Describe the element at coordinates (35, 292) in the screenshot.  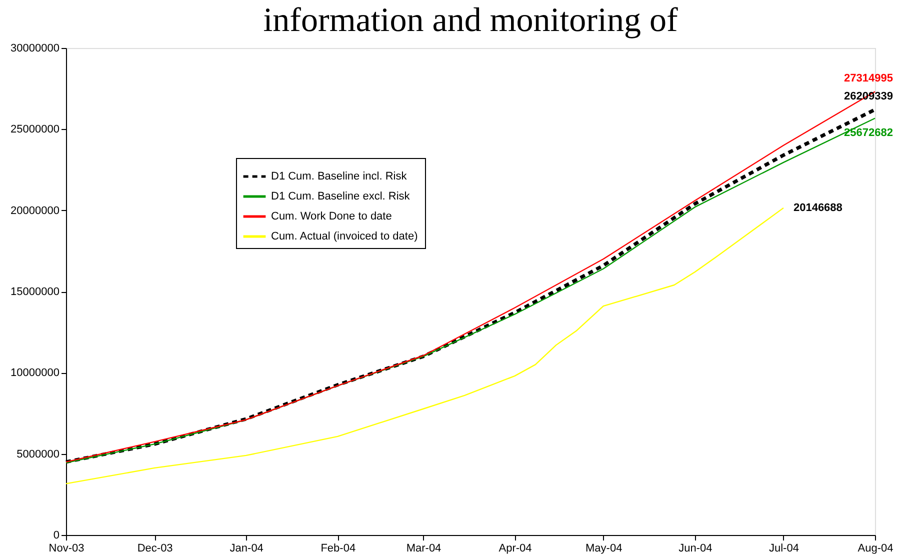
I see `y-tick-label: 15000000` at that location.